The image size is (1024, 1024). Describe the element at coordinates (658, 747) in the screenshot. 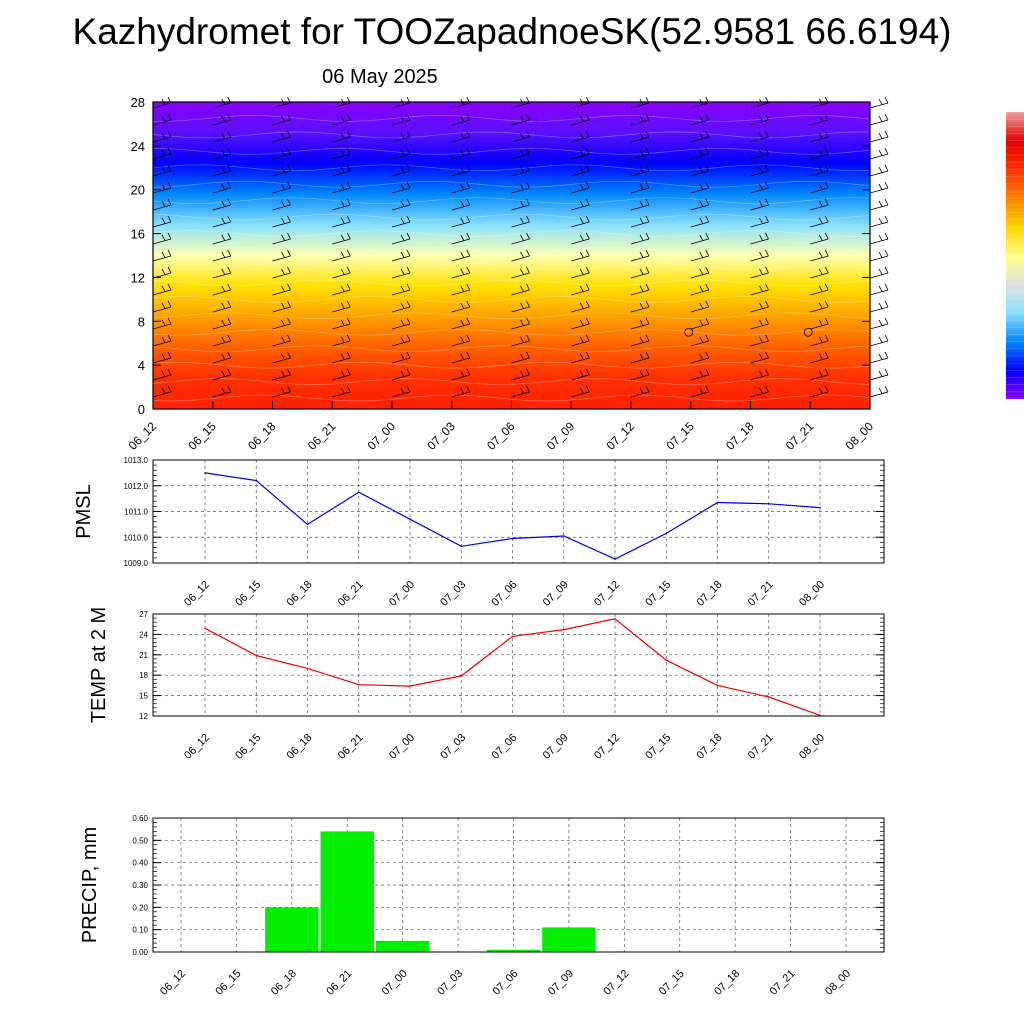

I see `x-tick-label: 07_15` at that location.